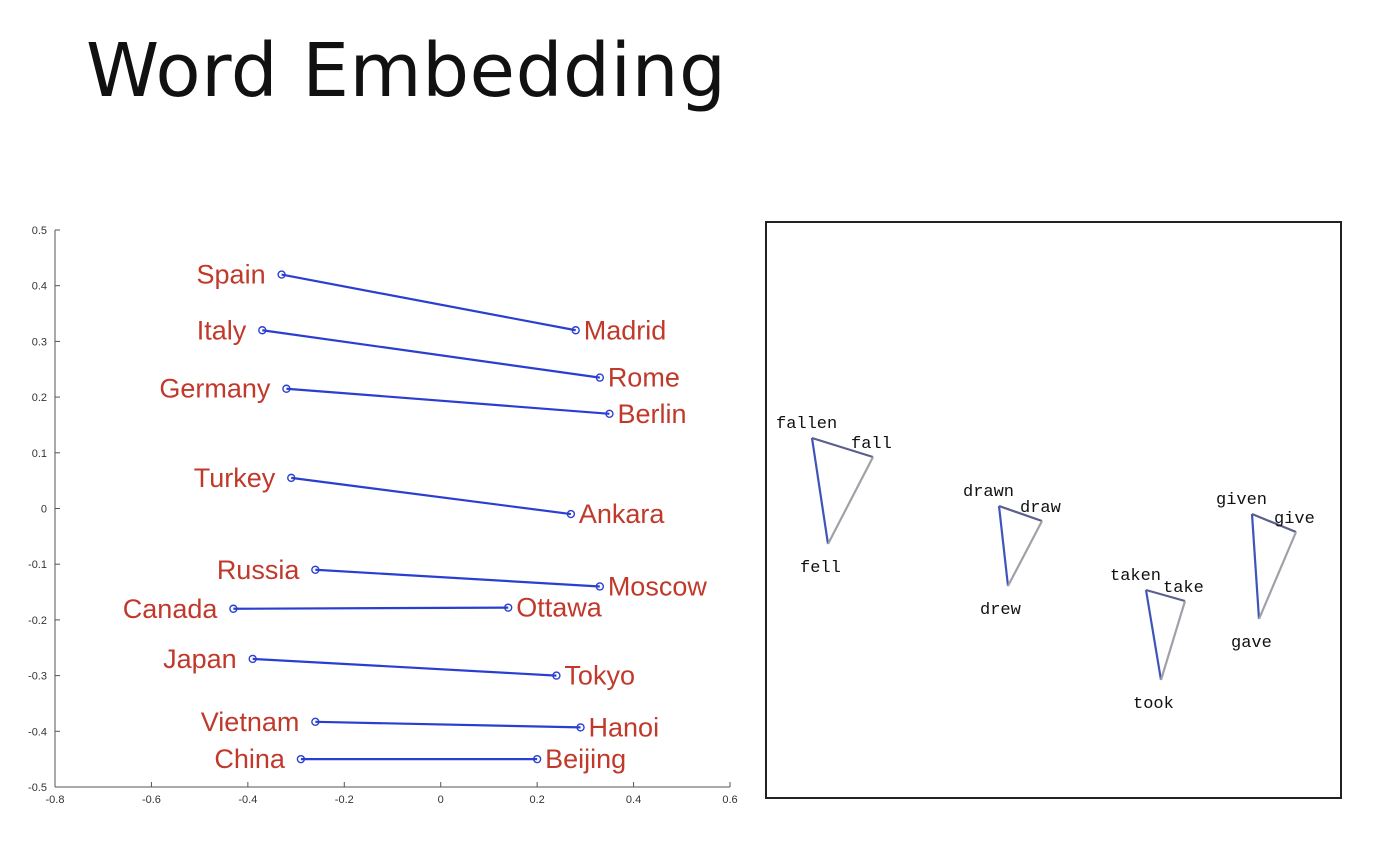 This screenshot has height=852, width=1373. What do you see at coordinates (1294, 519) in the screenshot?
I see `base-form-label: give` at bounding box center [1294, 519].